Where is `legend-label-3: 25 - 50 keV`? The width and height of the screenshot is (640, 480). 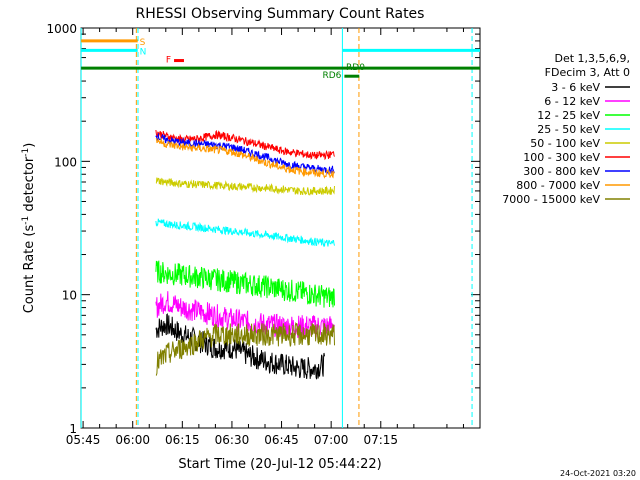 legend-label-3: 25 - 50 keV is located at coordinates (568, 129).